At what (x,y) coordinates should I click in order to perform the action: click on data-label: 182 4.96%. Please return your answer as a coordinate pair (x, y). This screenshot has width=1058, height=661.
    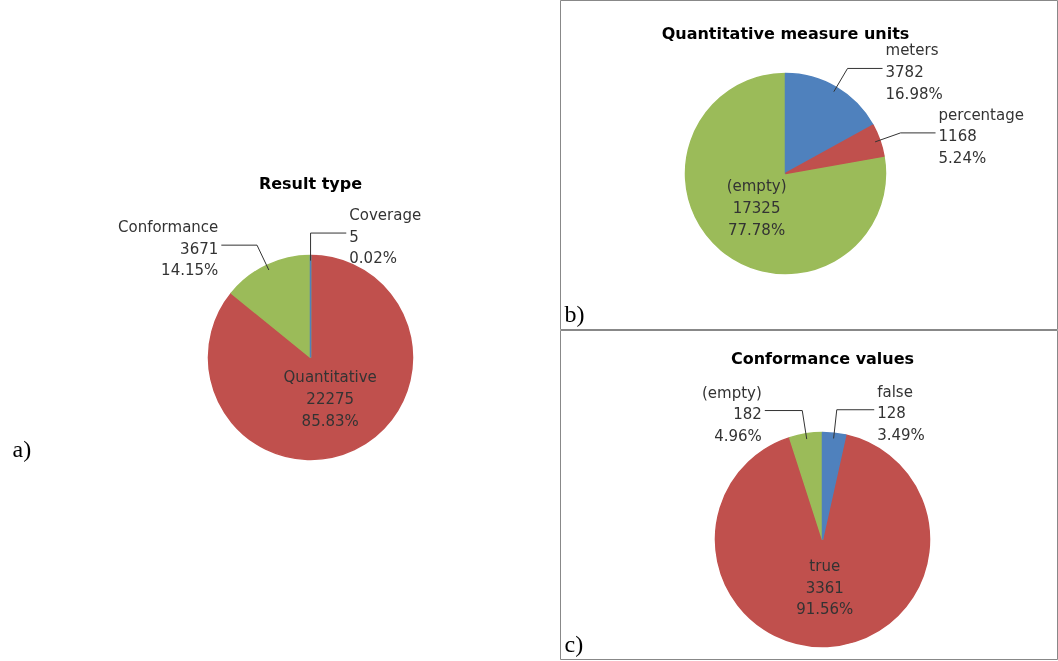
    Looking at the image, I should click on (738, 425).